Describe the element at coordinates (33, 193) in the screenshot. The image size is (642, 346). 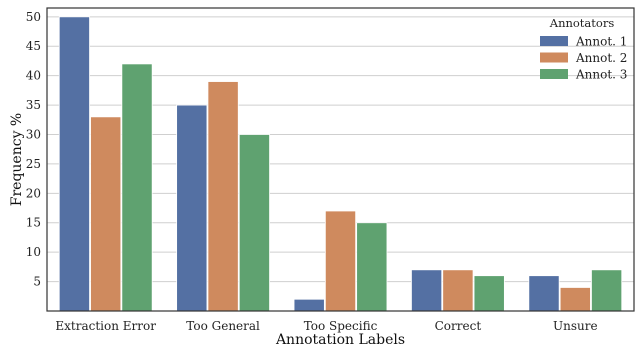
I see `y-tick-label: 20` at that location.